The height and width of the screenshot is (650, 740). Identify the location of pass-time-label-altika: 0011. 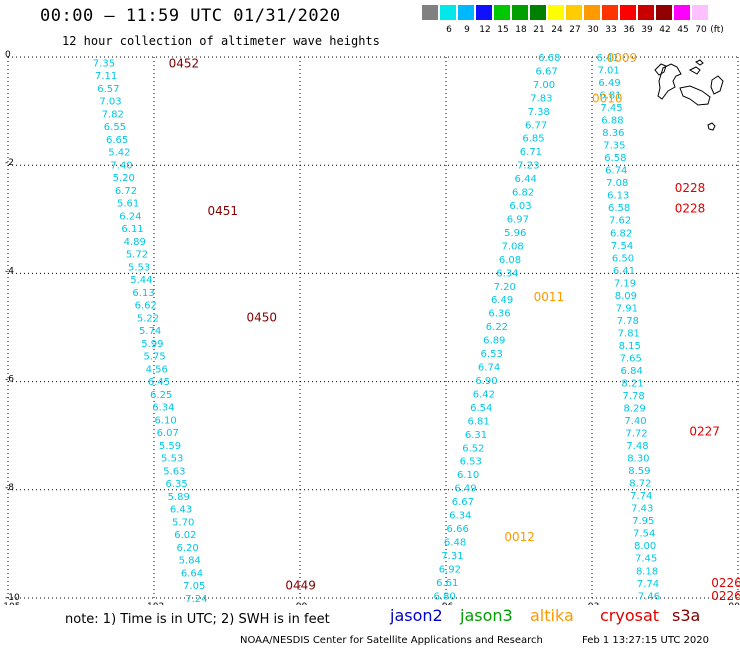
(549, 297).